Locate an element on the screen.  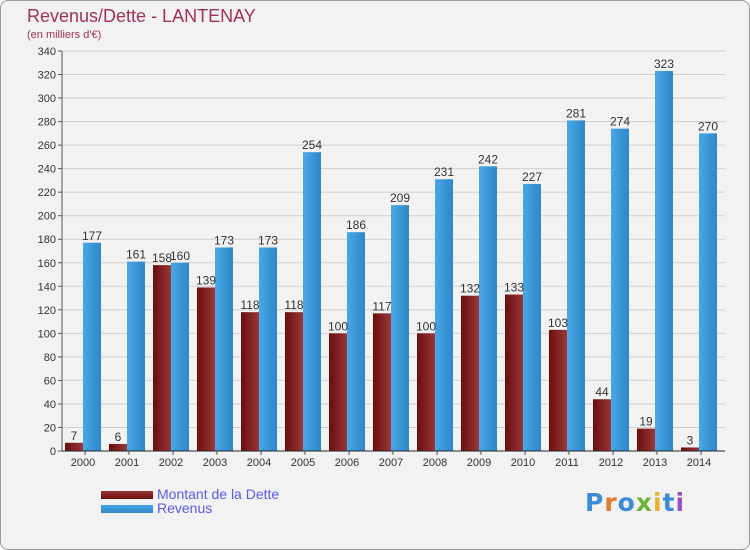
data-label-debt-2002: 158 is located at coordinates (162, 258).